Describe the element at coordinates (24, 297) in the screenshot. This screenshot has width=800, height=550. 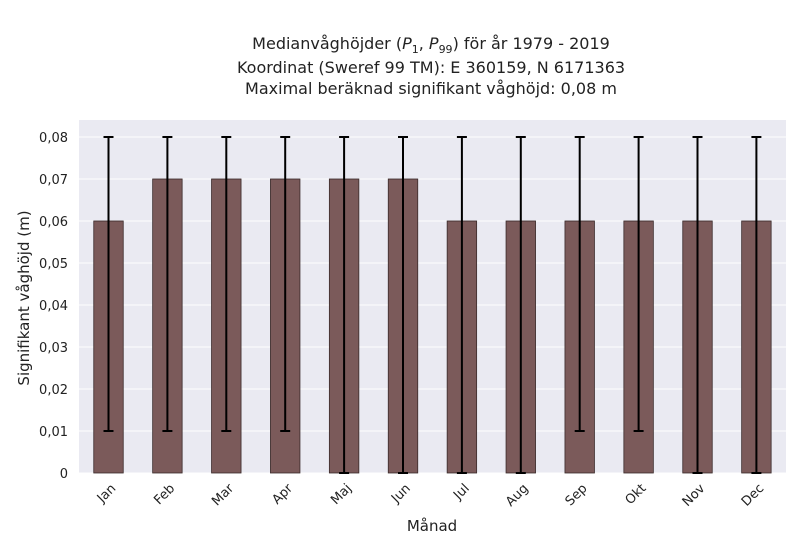
I see `y-axis-label: Signifikant våghöjd (m)` at that location.